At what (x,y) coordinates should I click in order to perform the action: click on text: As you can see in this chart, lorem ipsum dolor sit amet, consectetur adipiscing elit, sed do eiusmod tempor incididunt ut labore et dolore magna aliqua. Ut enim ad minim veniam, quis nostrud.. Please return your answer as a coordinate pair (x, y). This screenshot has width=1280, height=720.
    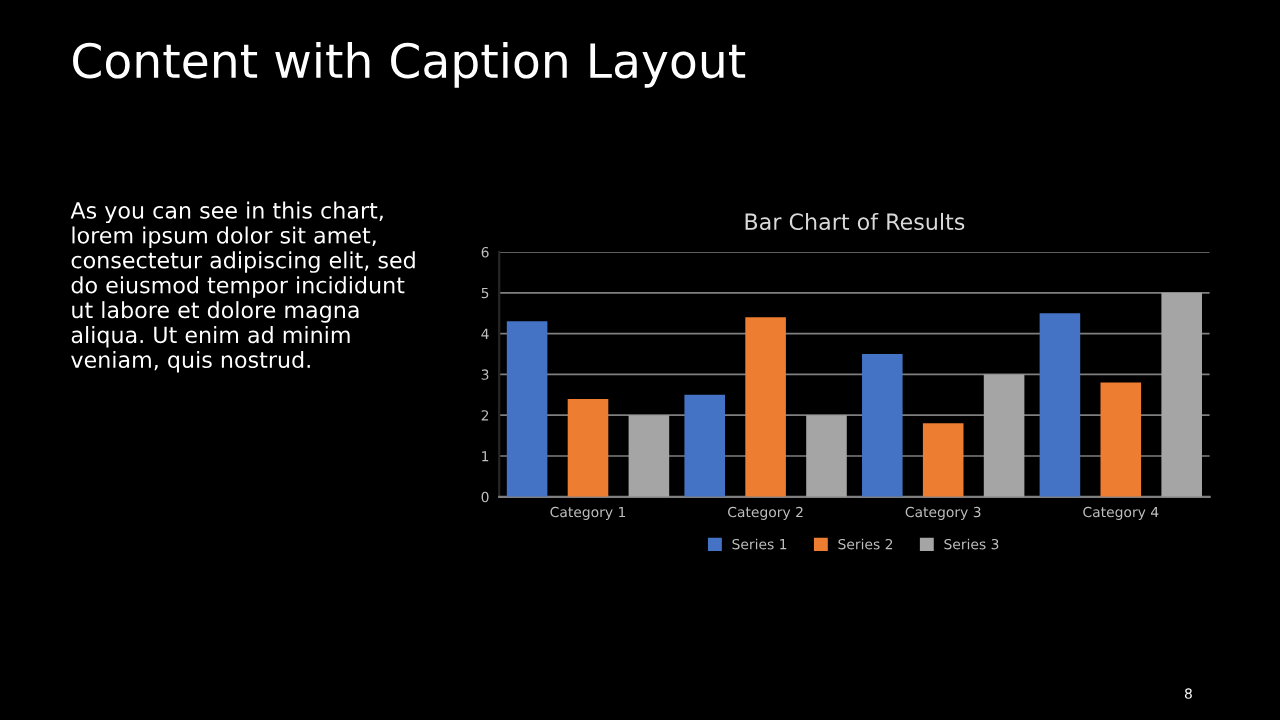
    Looking at the image, I should click on (242, 287).